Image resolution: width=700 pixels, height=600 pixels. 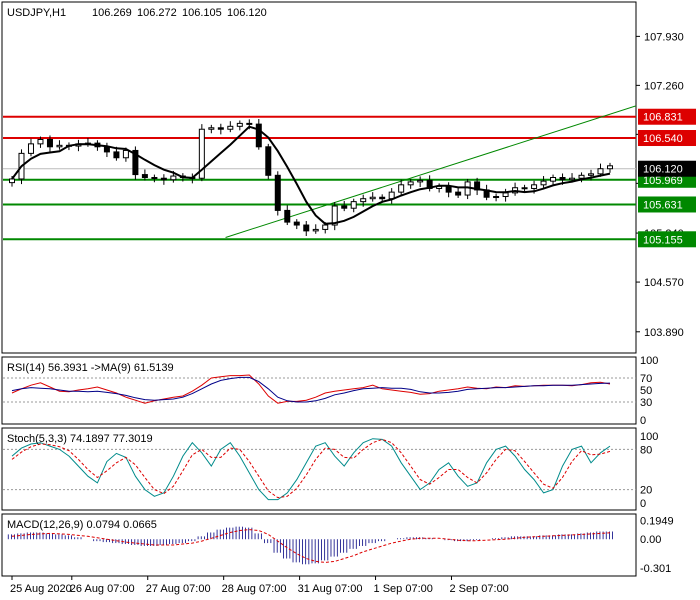 I want to click on symbol-label: USDJPY,H1, so click(x=36, y=13).